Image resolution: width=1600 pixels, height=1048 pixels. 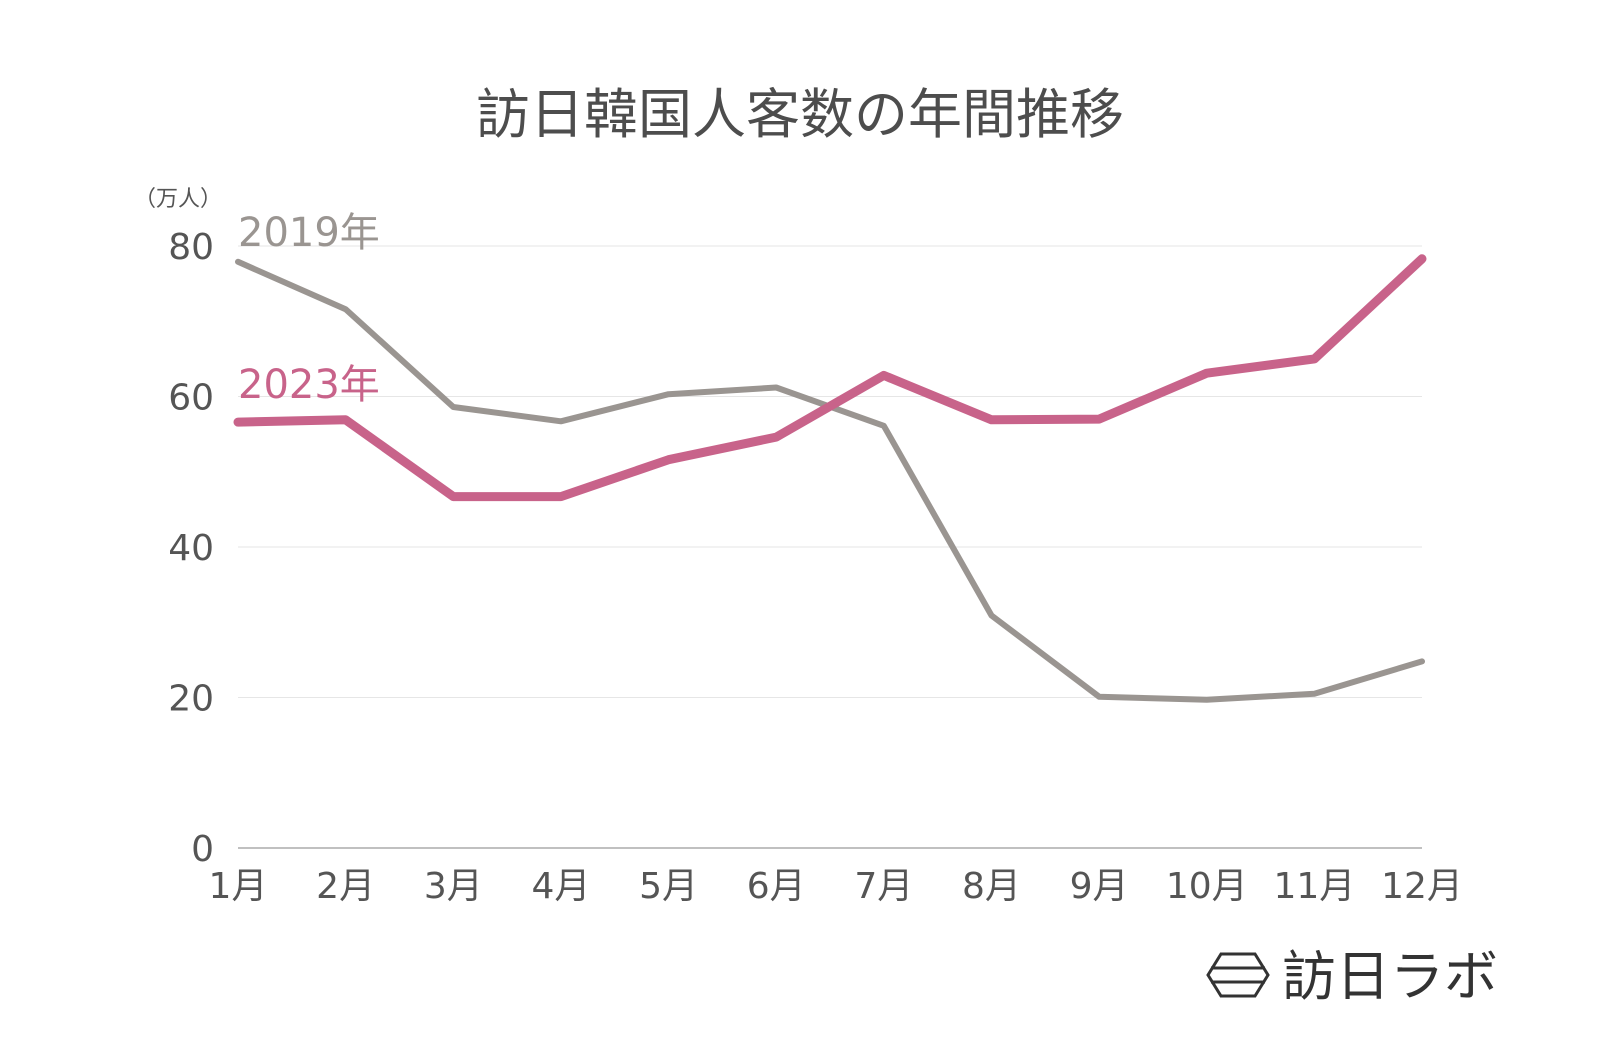 I want to click on y-tick-label: 40, so click(x=191, y=548).